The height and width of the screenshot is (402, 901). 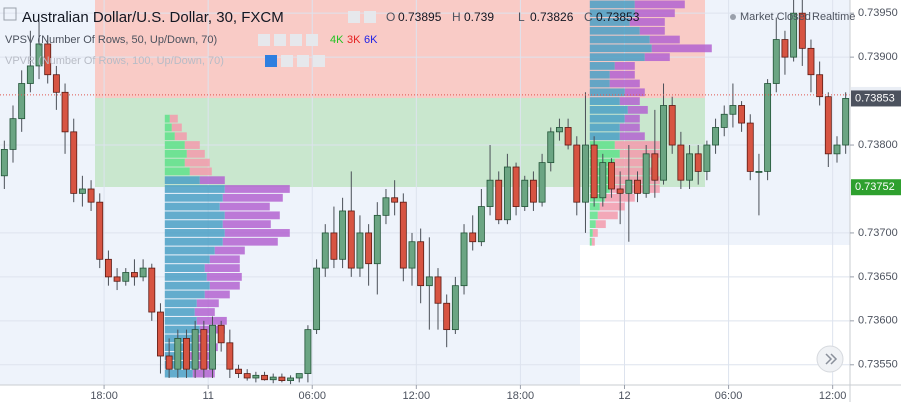 What do you see at coordinates (588, 17) in the screenshot?
I see `ohlc-name: C` at bounding box center [588, 17].